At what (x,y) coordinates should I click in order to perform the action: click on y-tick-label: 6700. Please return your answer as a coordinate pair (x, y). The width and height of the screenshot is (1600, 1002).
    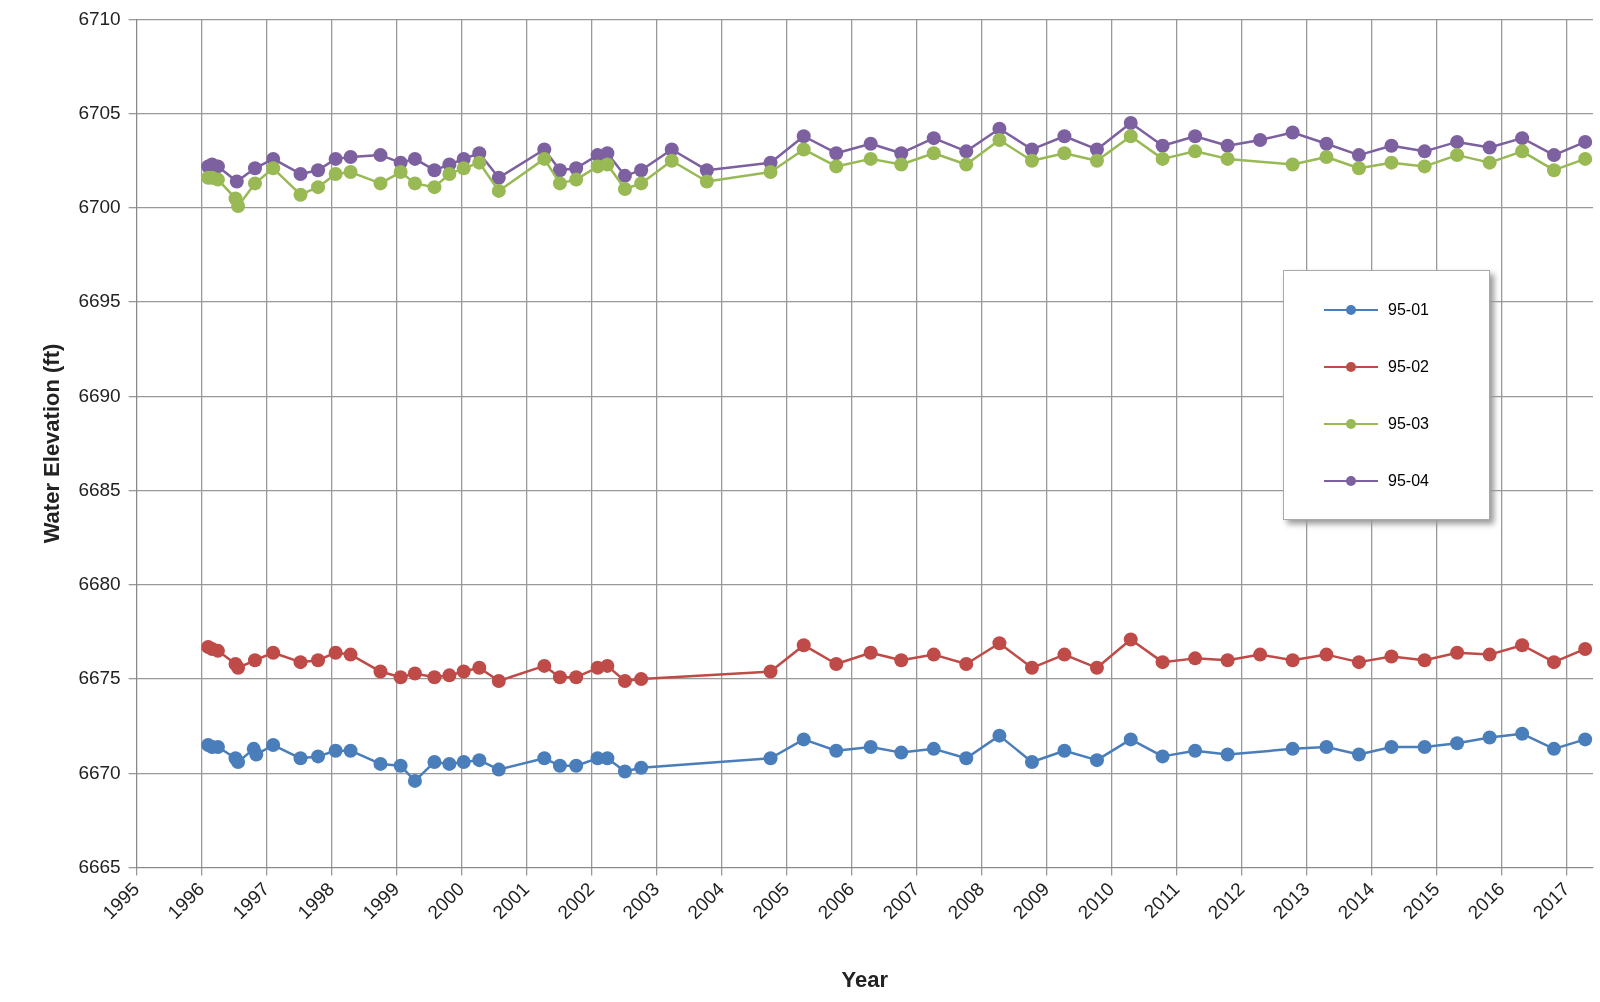
    Looking at the image, I should click on (99, 207).